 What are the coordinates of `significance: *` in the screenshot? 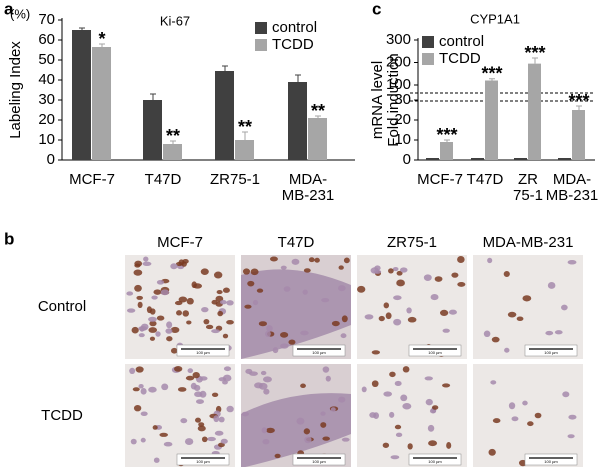 It's located at (101, 39).